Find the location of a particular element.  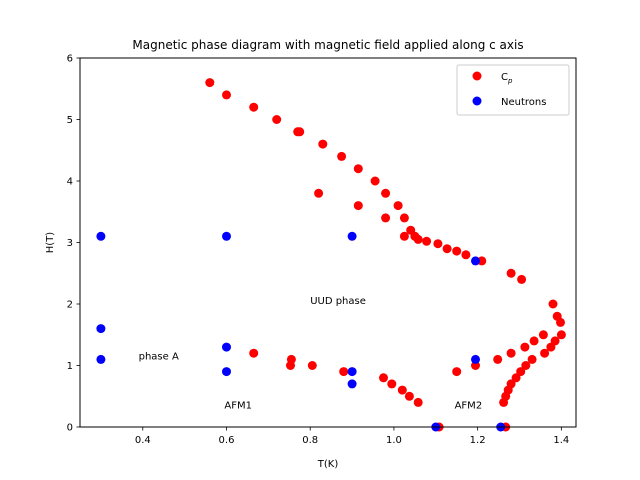

y-axis-label: H(T) is located at coordinates (50, 243).